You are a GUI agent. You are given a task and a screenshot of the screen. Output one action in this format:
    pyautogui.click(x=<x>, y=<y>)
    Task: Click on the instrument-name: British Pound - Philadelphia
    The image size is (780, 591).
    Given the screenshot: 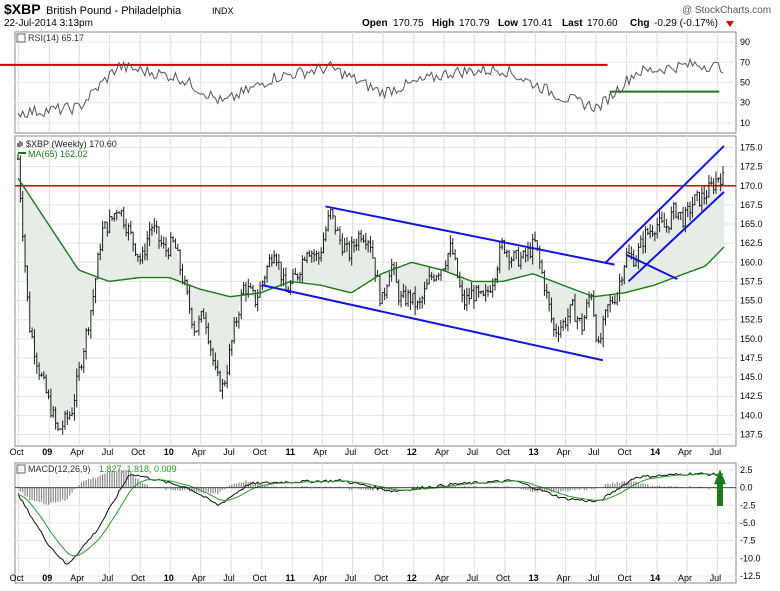 What is the action you would take?
    pyautogui.click(x=114, y=11)
    